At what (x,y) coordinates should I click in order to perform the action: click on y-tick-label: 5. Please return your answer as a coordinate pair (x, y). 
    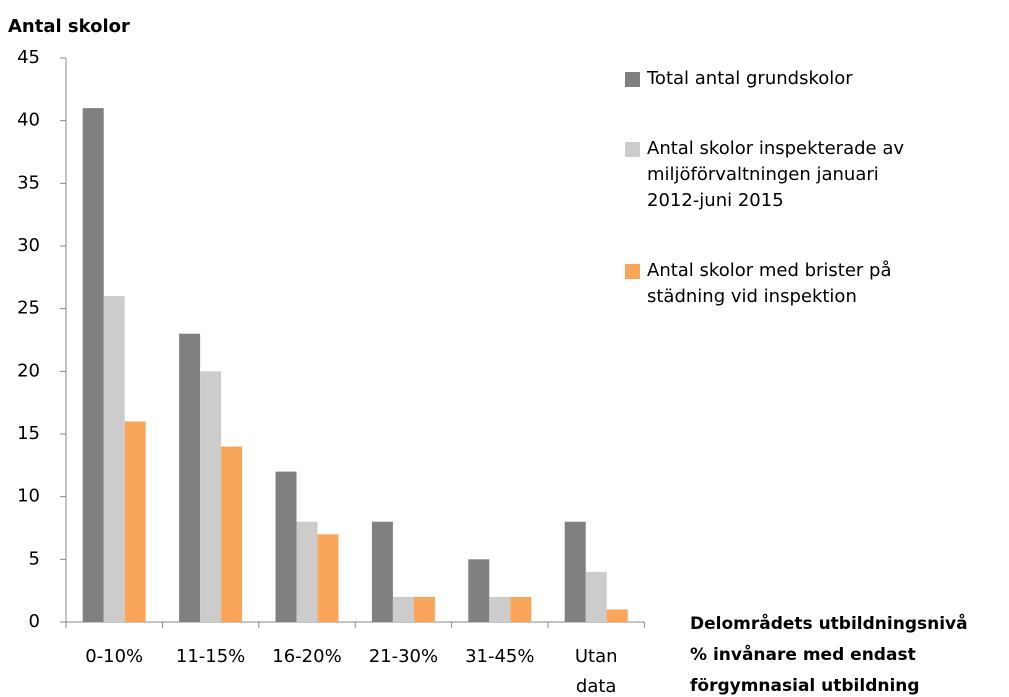
    Looking at the image, I should click on (34, 558).